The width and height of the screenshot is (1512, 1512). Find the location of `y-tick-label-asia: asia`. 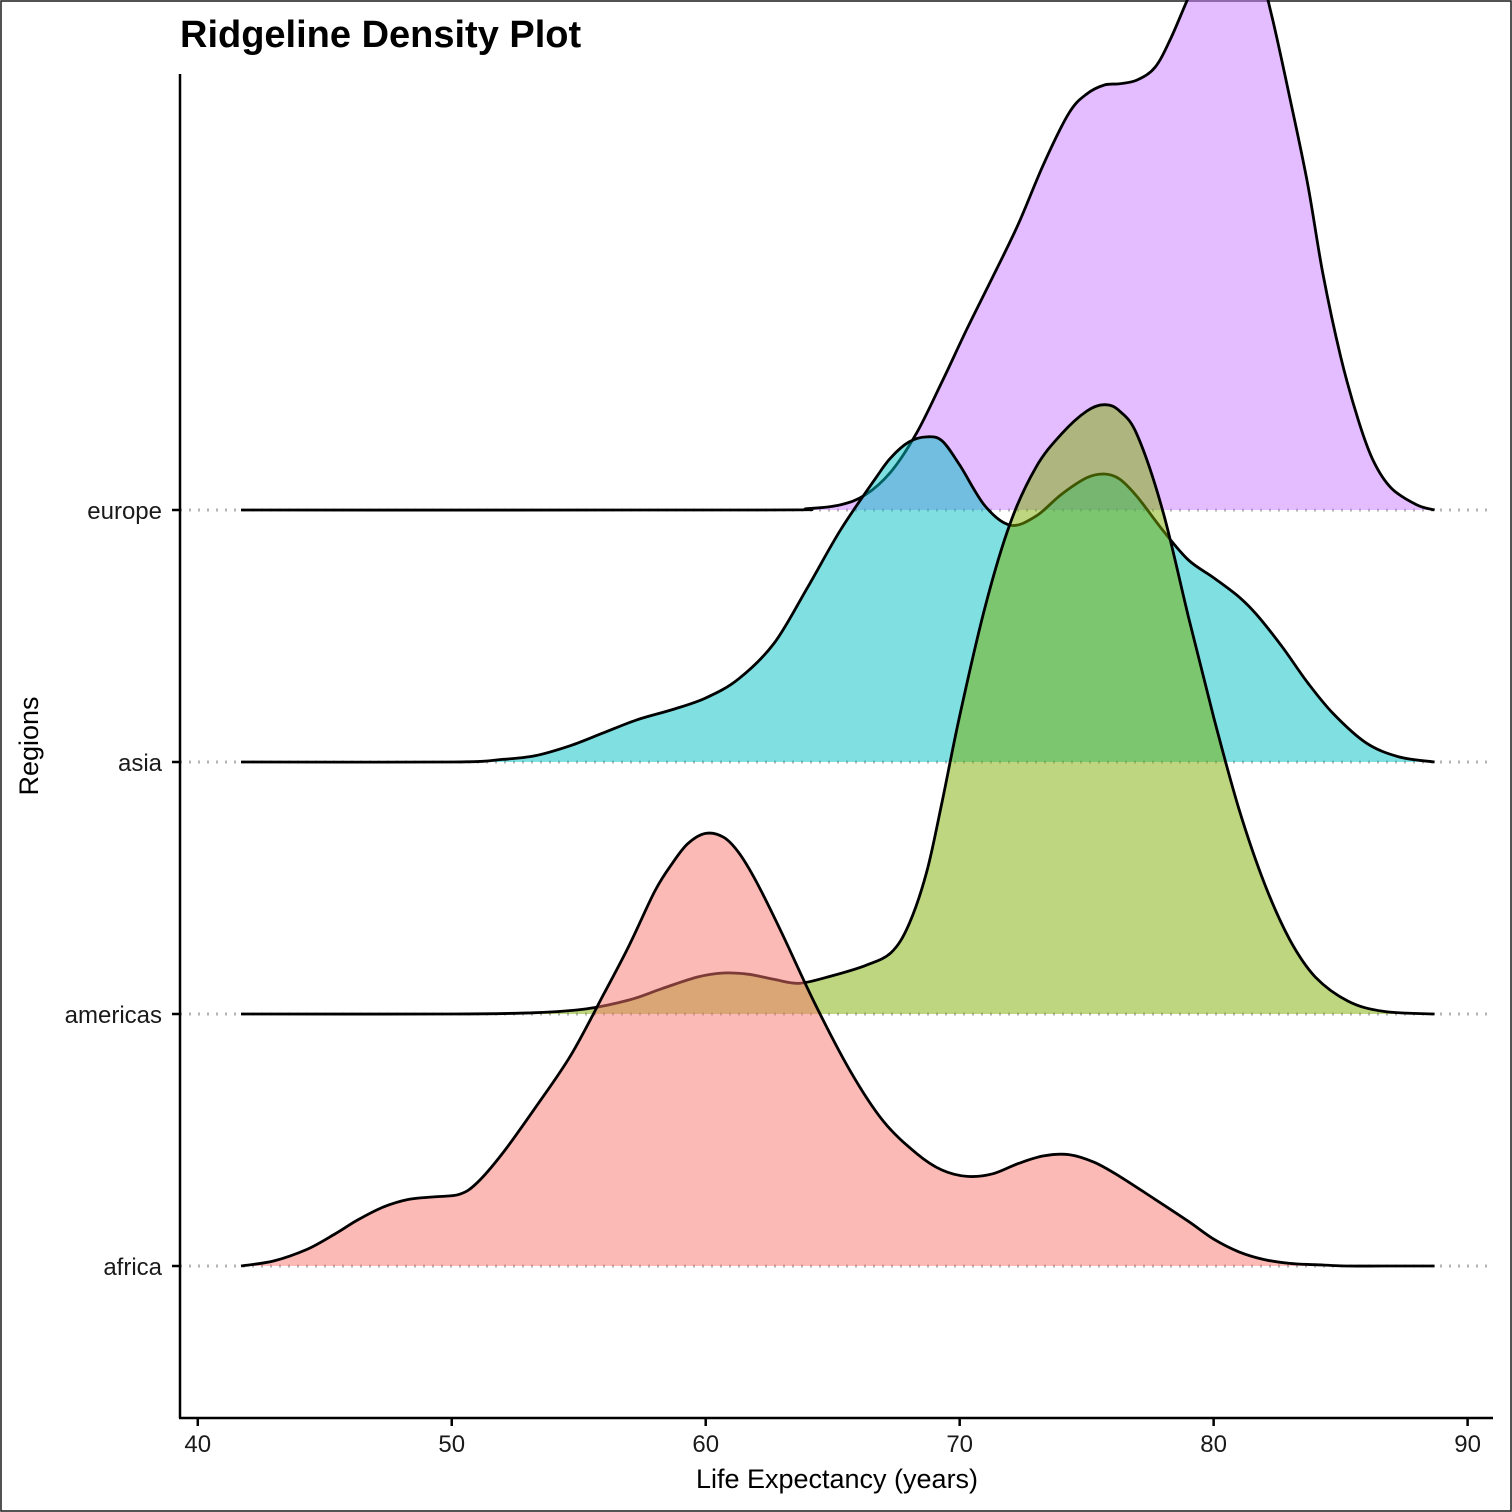

y-tick-label-asia: asia is located at coordinates (140, 763).